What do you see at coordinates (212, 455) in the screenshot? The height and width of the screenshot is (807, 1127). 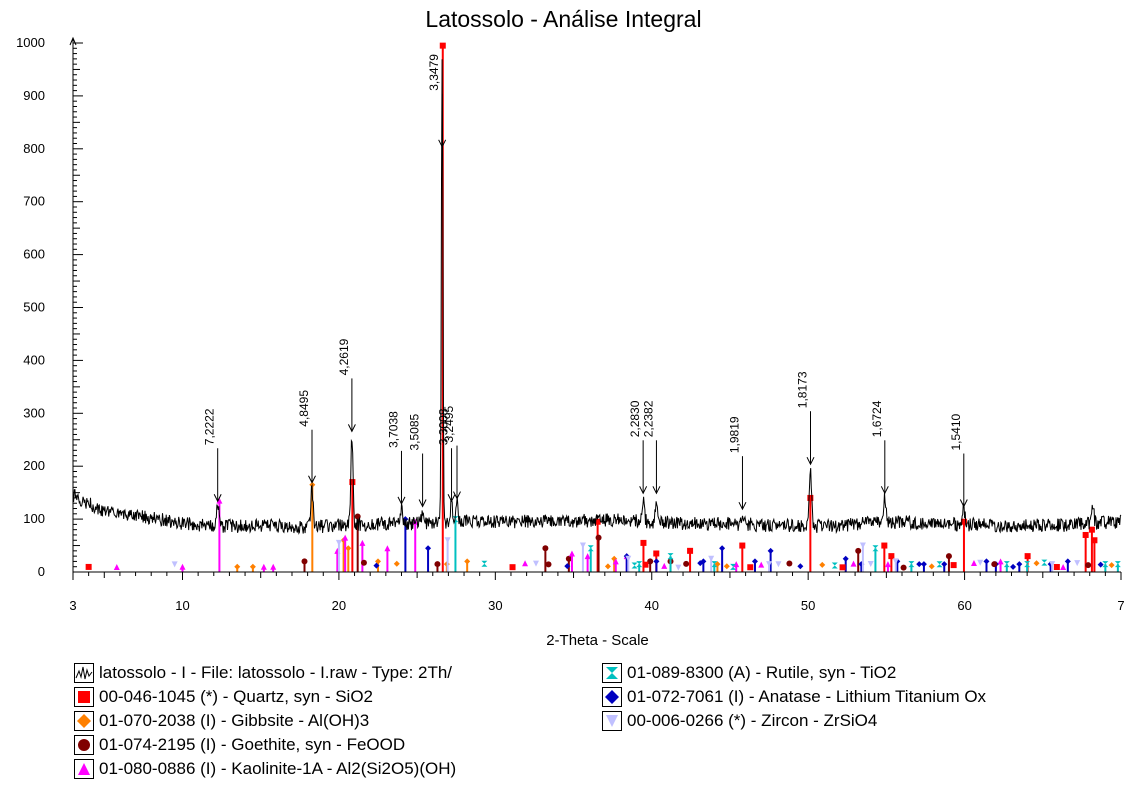 I see `peak-label: 7,2222` at bounding box center [212, 455].